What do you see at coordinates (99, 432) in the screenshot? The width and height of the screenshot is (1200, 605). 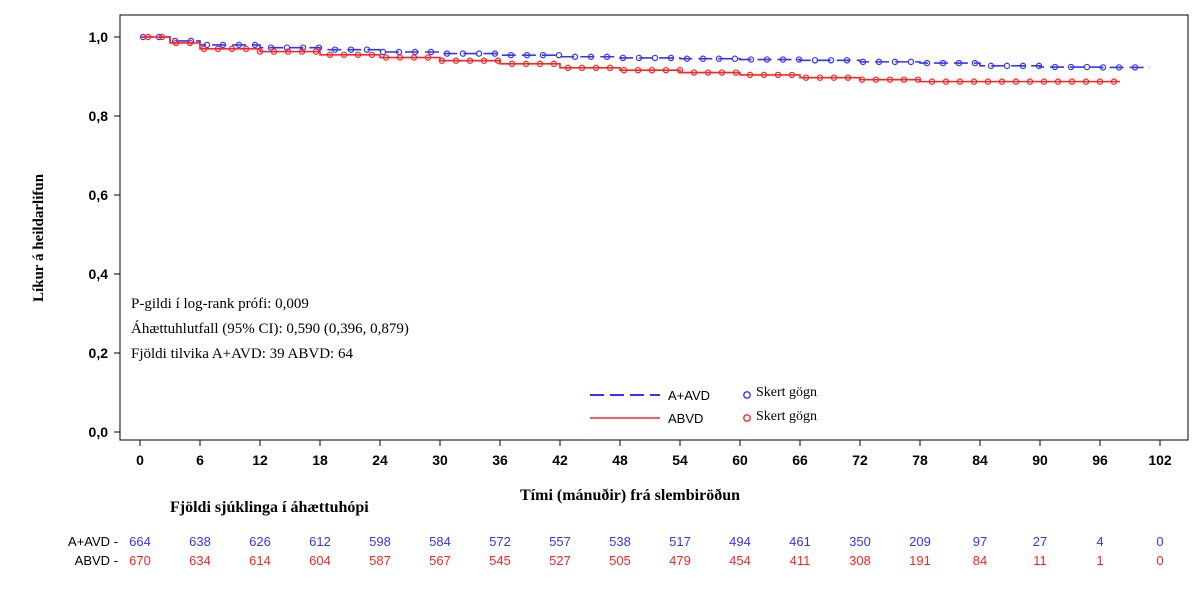 I see `y-tick-label: 0,0` at bounding box center [99, 432].